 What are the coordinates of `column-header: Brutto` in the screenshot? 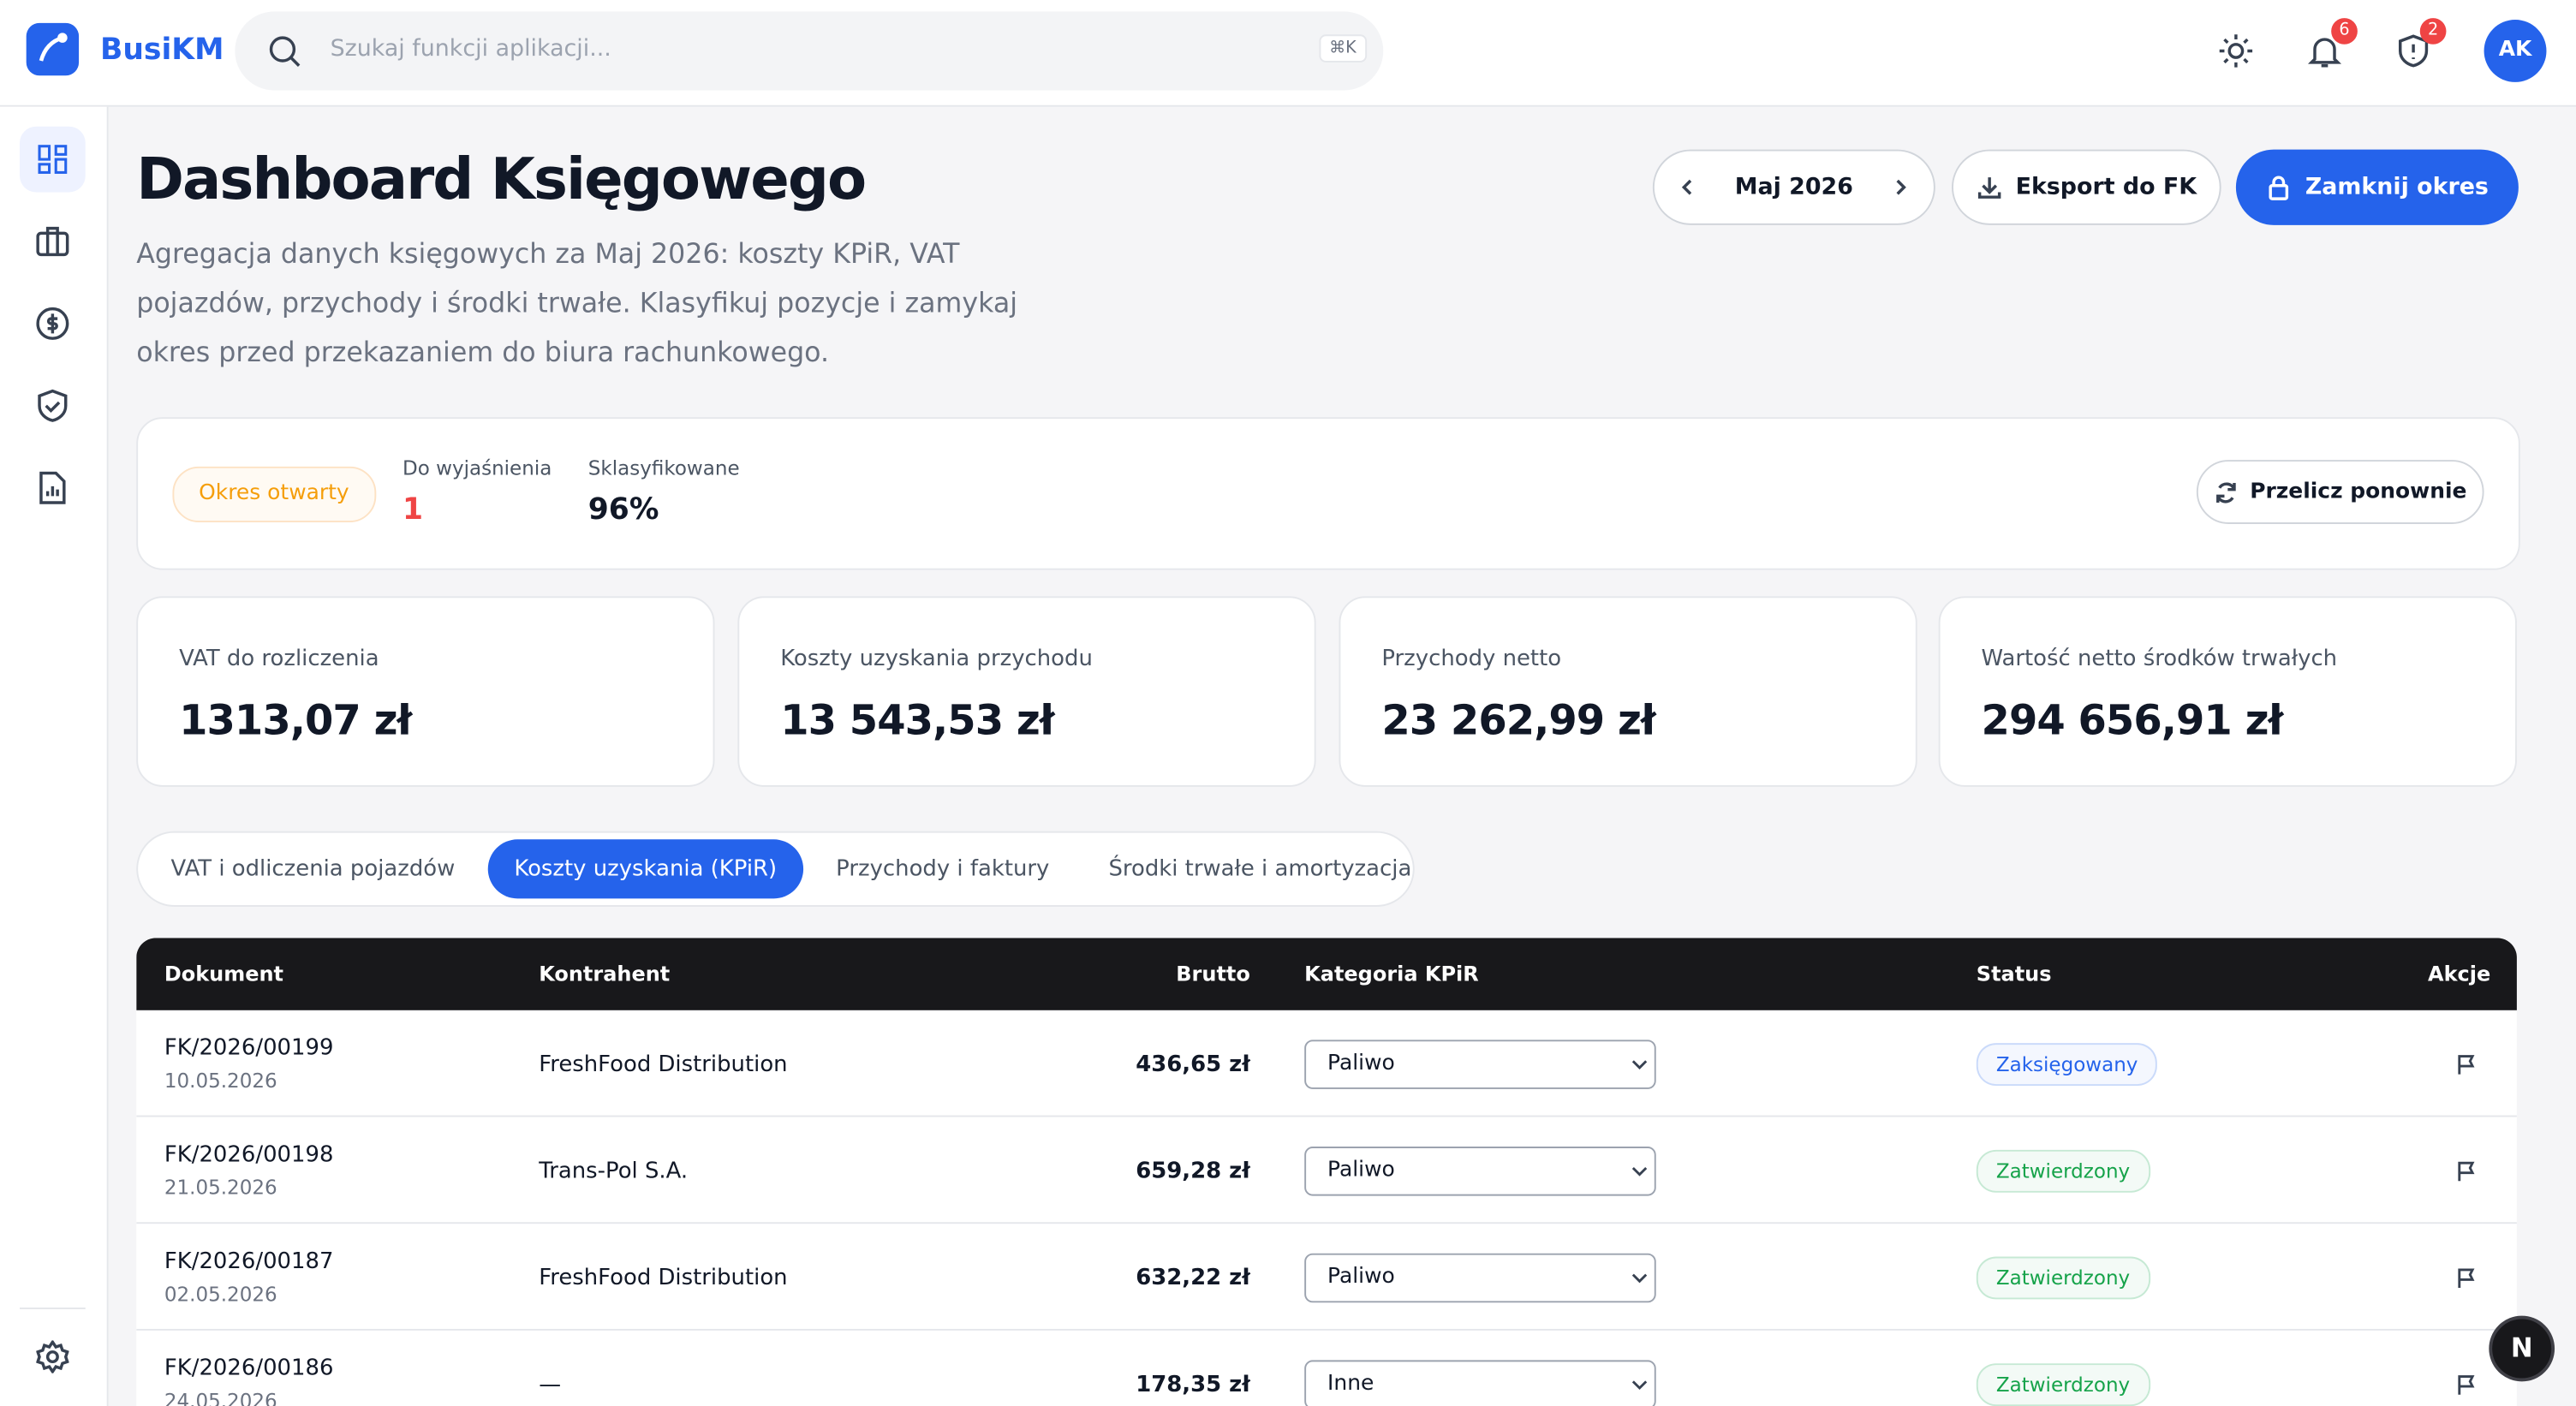 It's located at (1213, 973).